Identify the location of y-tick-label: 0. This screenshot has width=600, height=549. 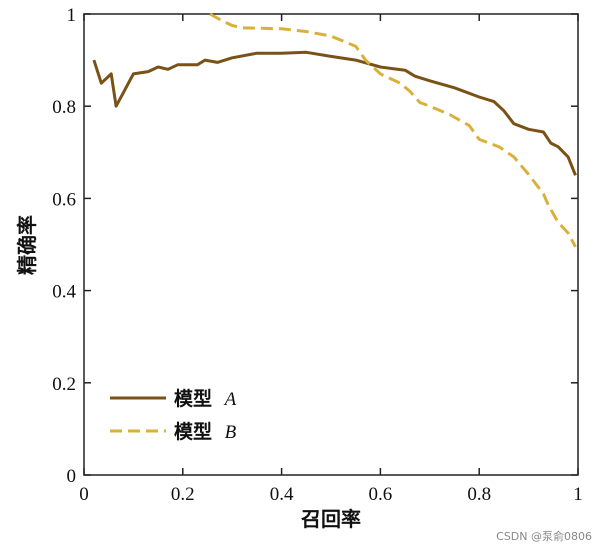
(72, 476).